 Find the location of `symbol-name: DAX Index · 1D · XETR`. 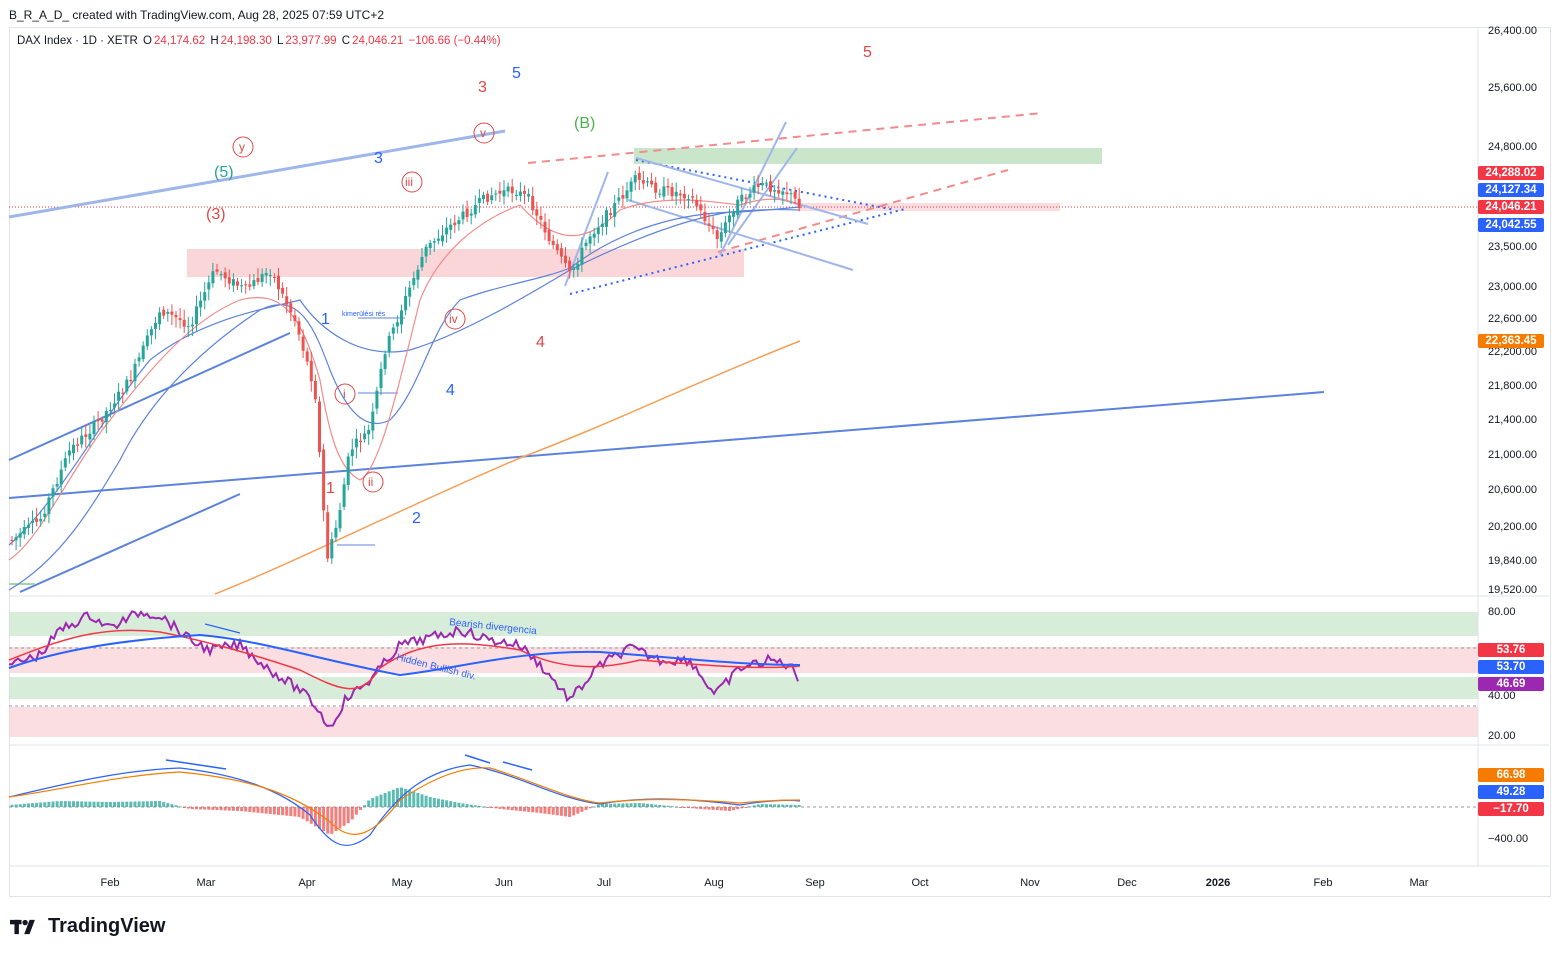

symbol-name: DAX Index · 1D · XETR is located at coordinates (77, 41).